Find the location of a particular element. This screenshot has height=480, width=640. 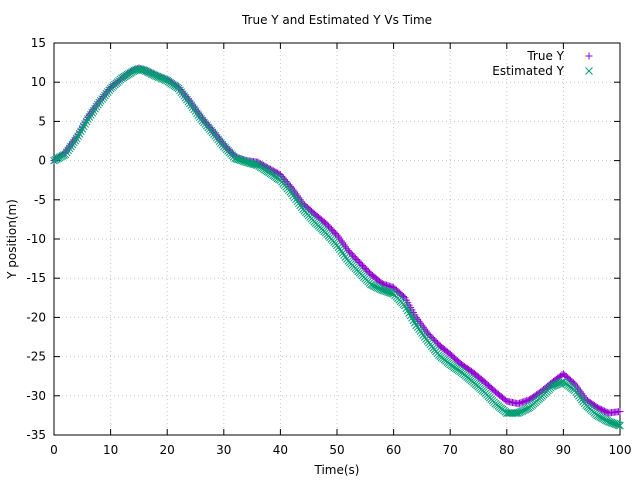

y-tick-label: -30 is located at coordinates (36, 396).